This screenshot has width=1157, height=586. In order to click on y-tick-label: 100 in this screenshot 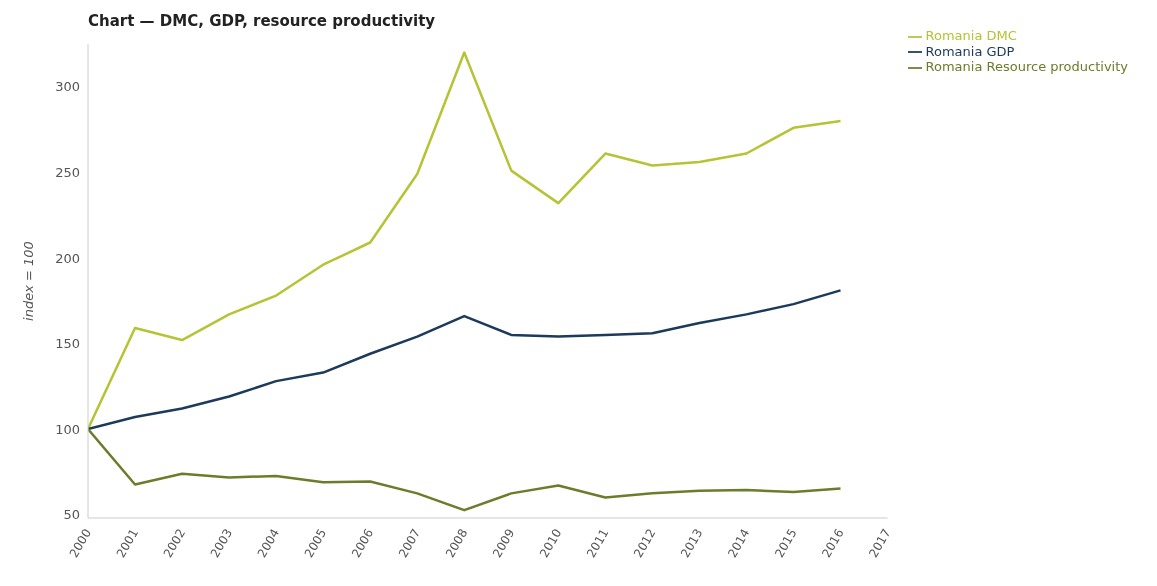, I will do `click(67, 429)`.